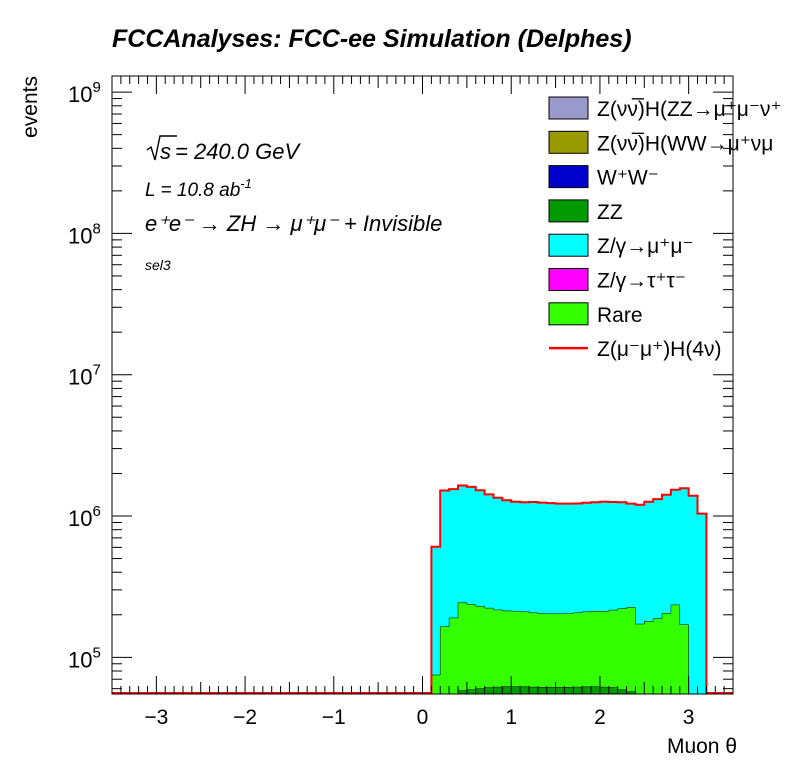  What do you see at coordinates (628, 178) in the screenshot?
I see `legend-label: W⁺W⁻` at bounding box center [628, 178].